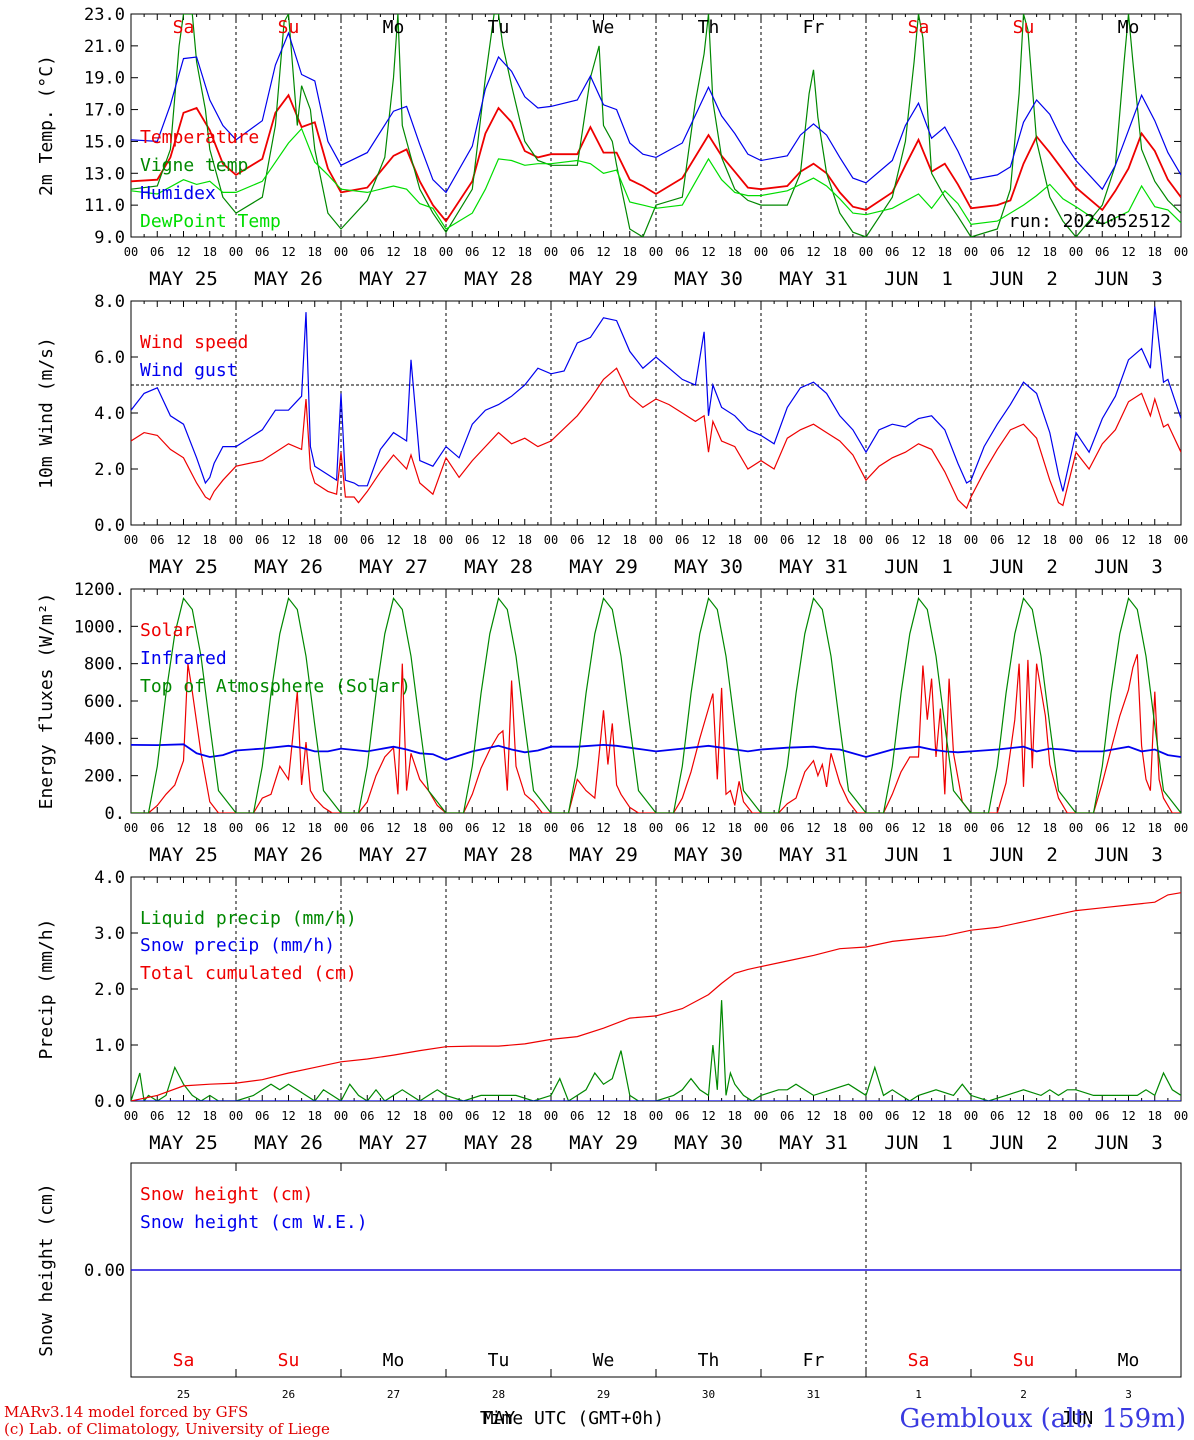 The image size is (1194, 1440). I want to click on y-tick-label: 1.0, so click(109, 1046).